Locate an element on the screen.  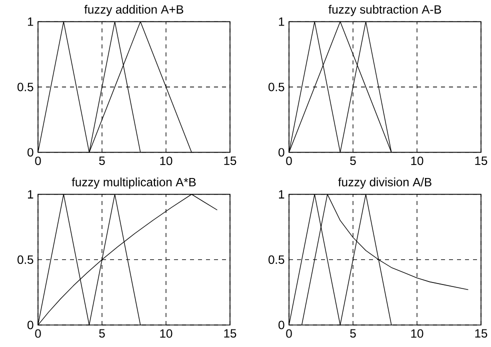
chart-title: fuzzy division A/B is located at coordinates (385, 183).